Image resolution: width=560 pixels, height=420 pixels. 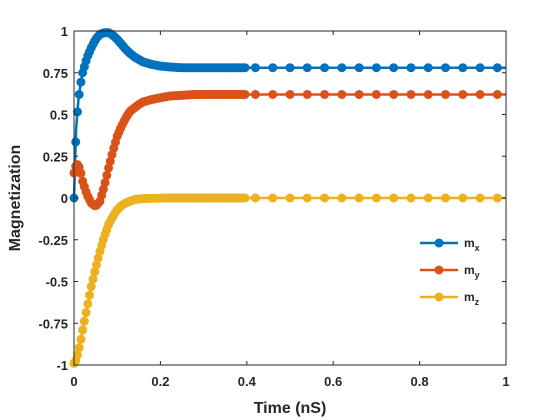 I want to click on legend-label: mz, so click(x=472, y=298).